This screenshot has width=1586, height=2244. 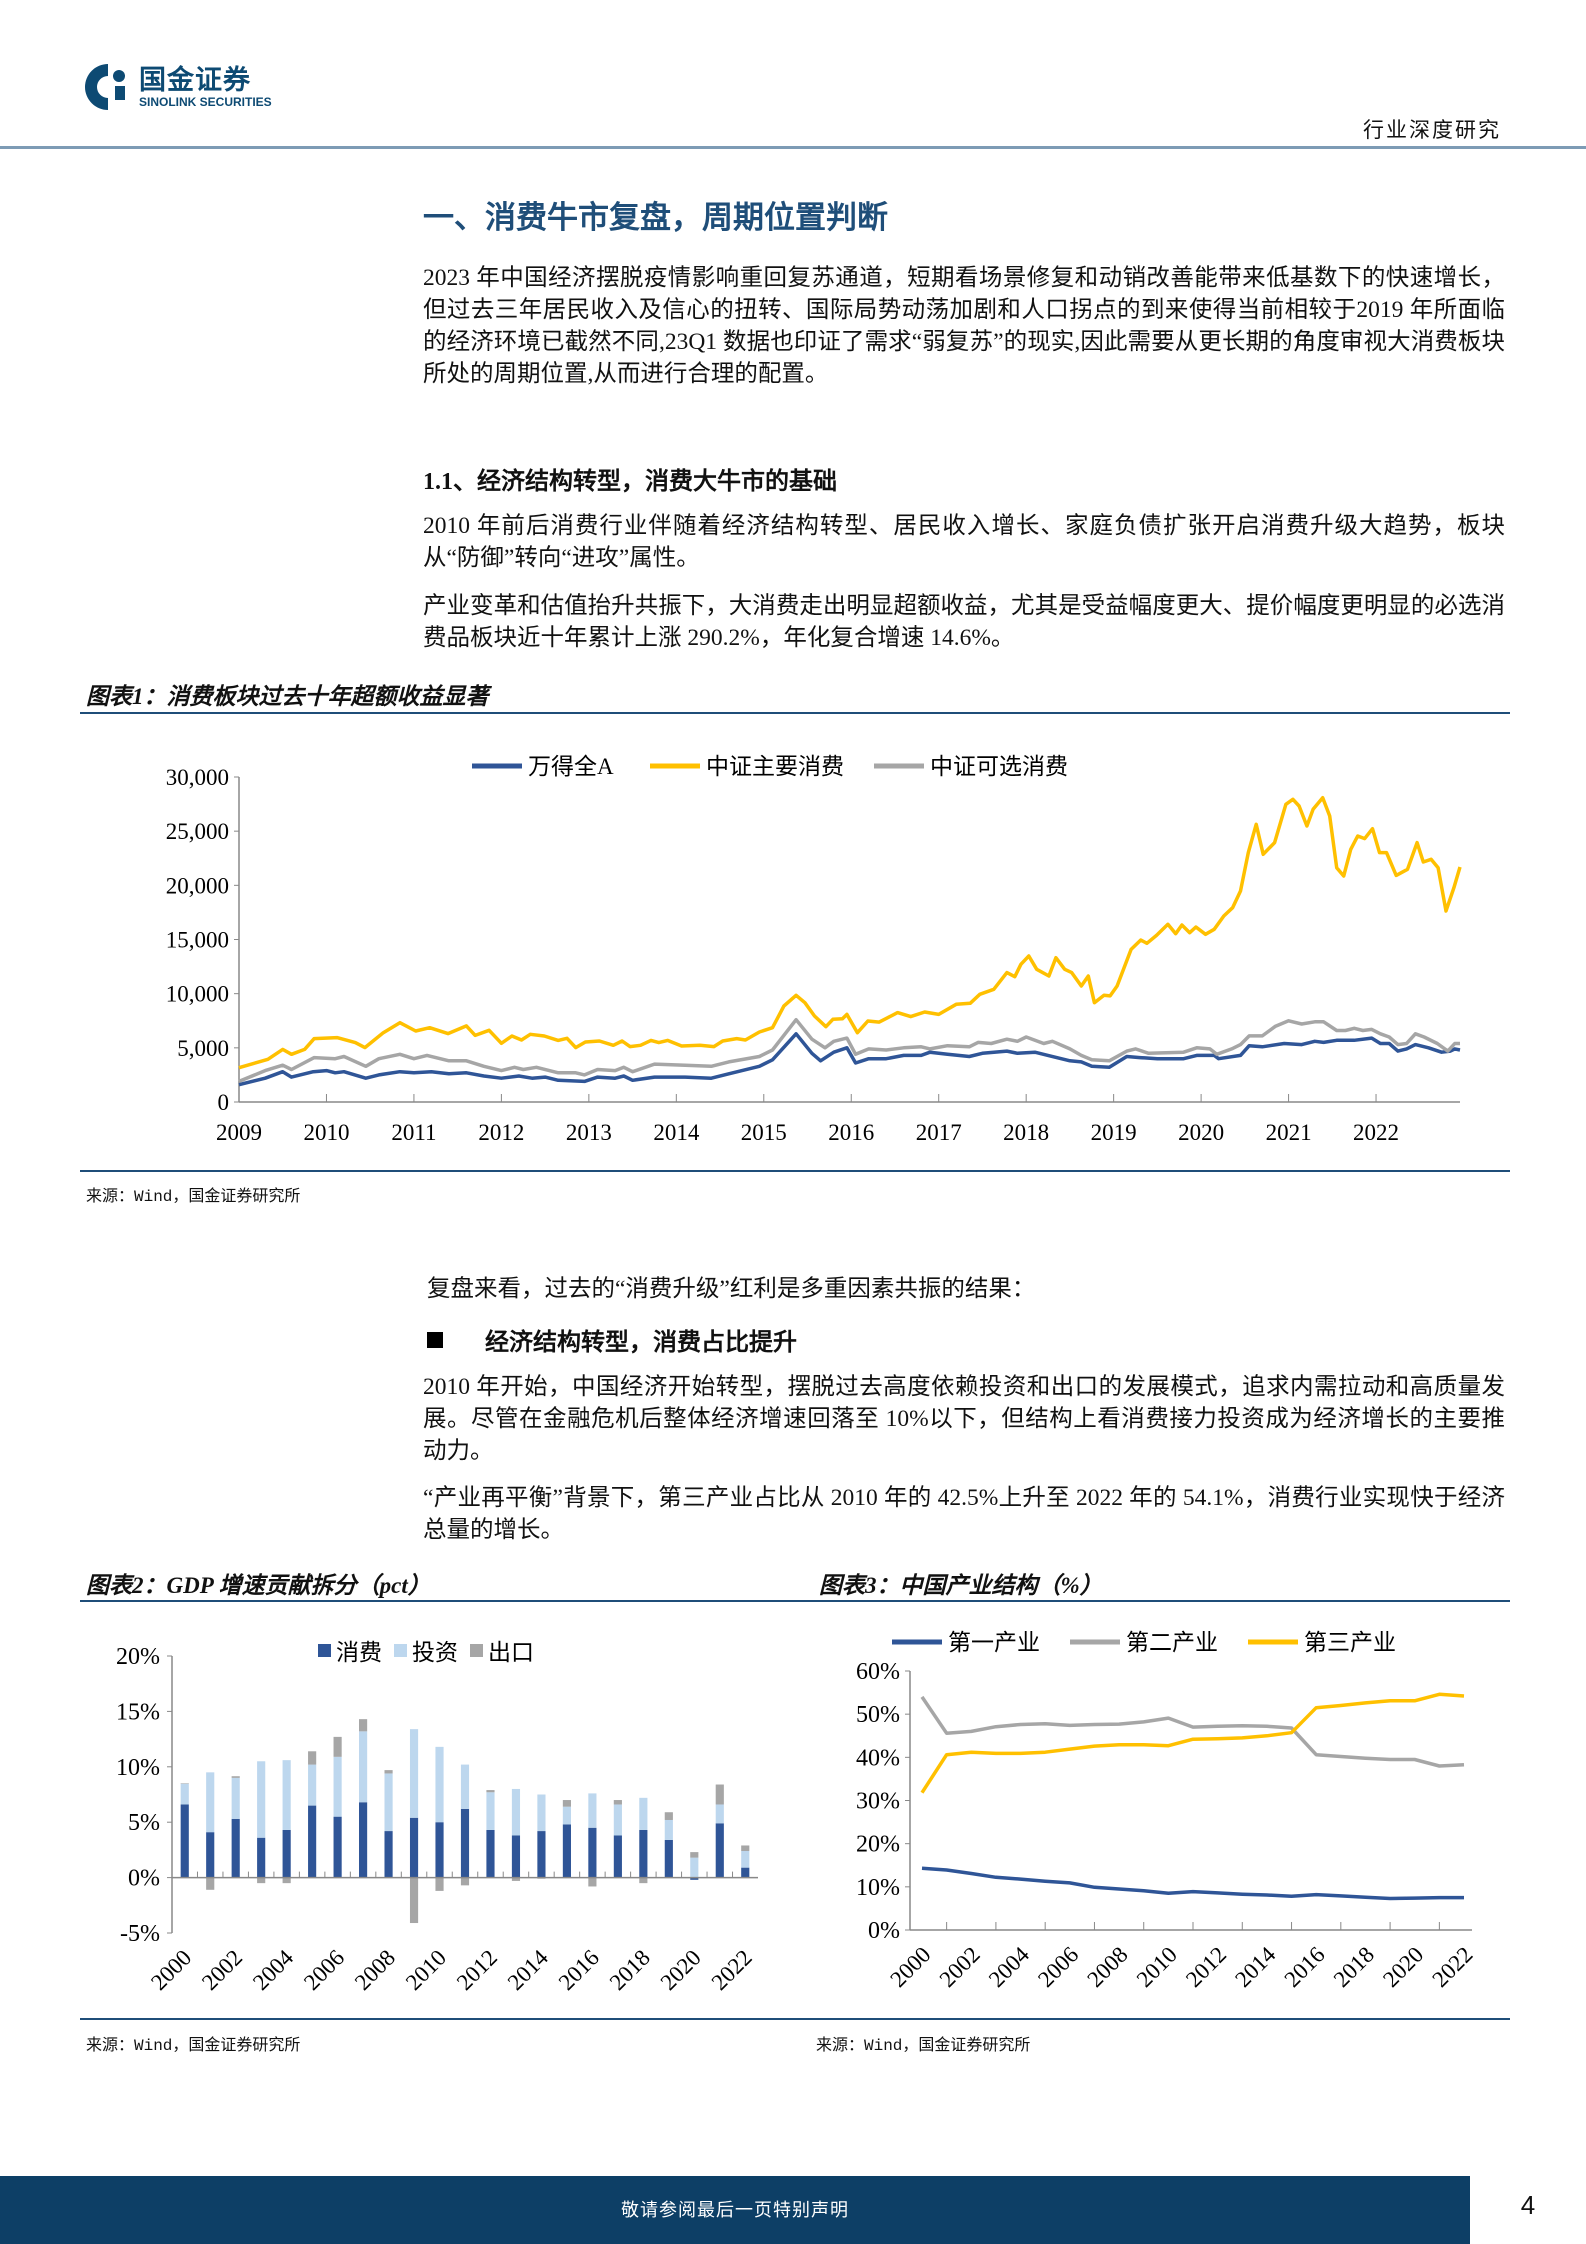 What do you see at coordinates (694, 1878) in the screenshot?
I see `bar-consumption-2020` at bounding box center [694, 1878].